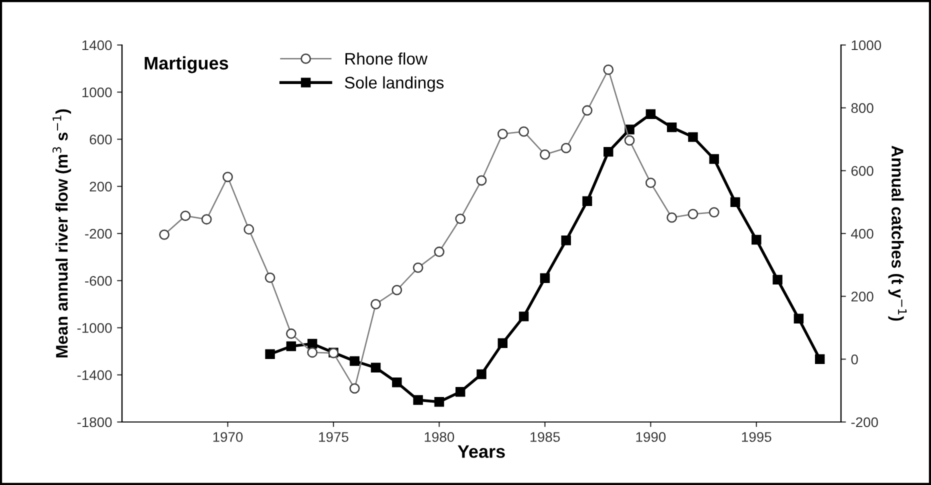 The image size is (931, 485). Describe the element at coordinates (186, 65) in the screenshot. I see `annotation: Martigues` at that location.